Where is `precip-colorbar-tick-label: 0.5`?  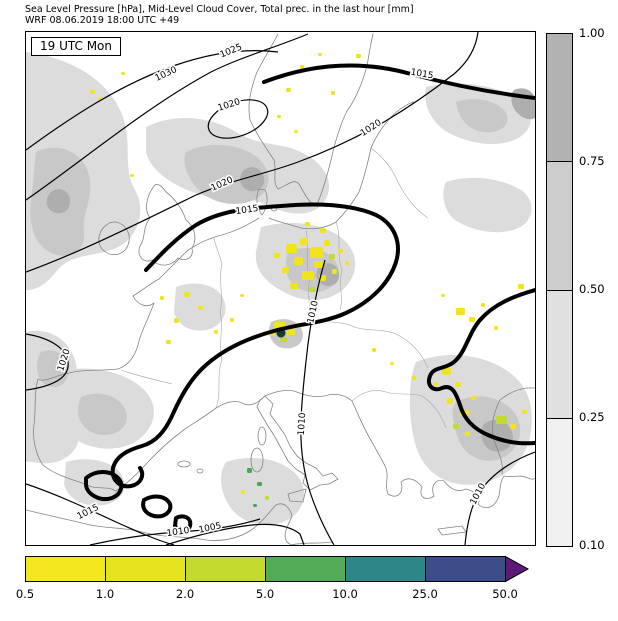
precip-colorbar-tick-label: 0.5 is located at coordinates (25, 594).